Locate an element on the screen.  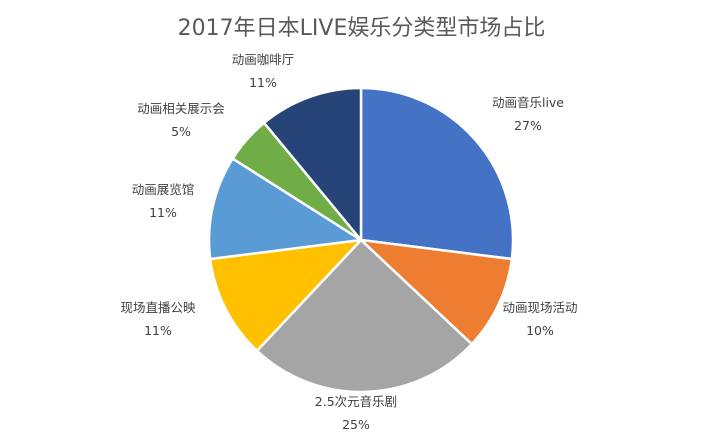
slice-percent-3: 25% is located at coordinates (356, 424).